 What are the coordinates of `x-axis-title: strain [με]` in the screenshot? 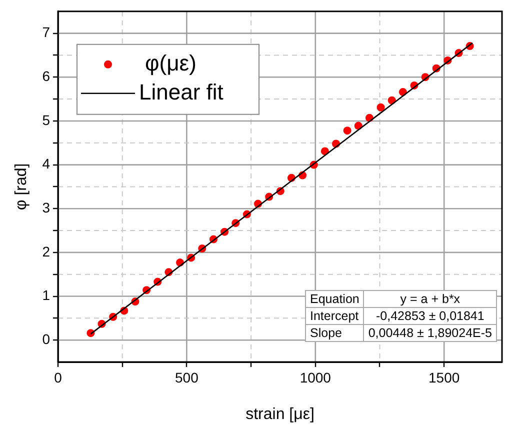 It's located at (280, 414).